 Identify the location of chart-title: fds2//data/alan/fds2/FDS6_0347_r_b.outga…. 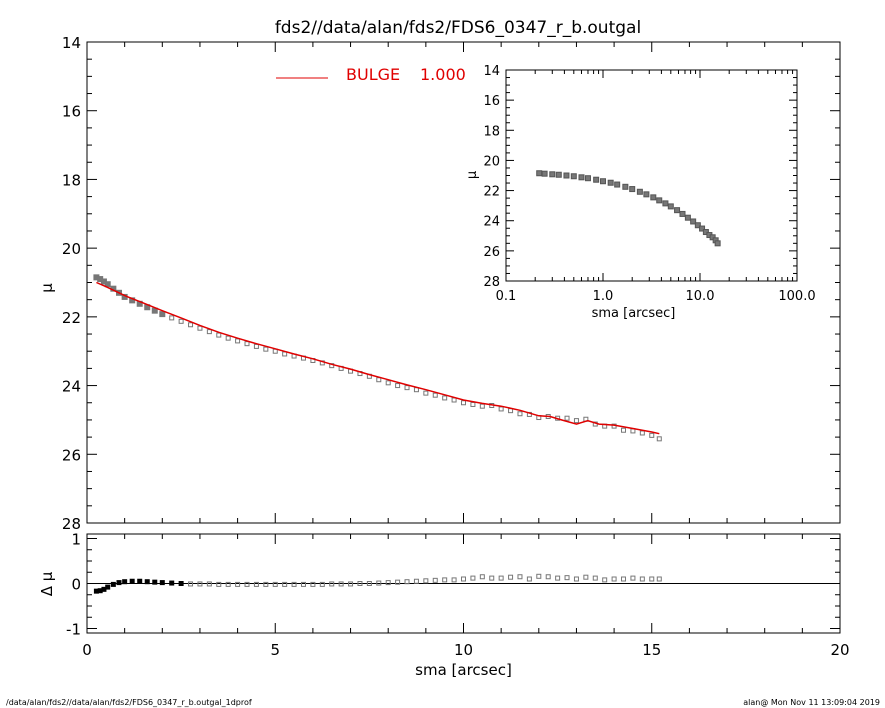
(458, 28).